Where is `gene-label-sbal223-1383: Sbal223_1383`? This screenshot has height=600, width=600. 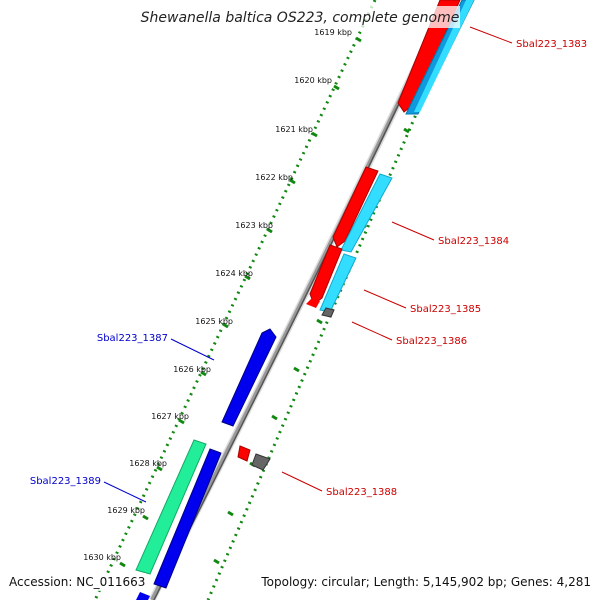 gene-label-sbal223-1383: Sbal223_1383 is located at coordinates (551, 44).